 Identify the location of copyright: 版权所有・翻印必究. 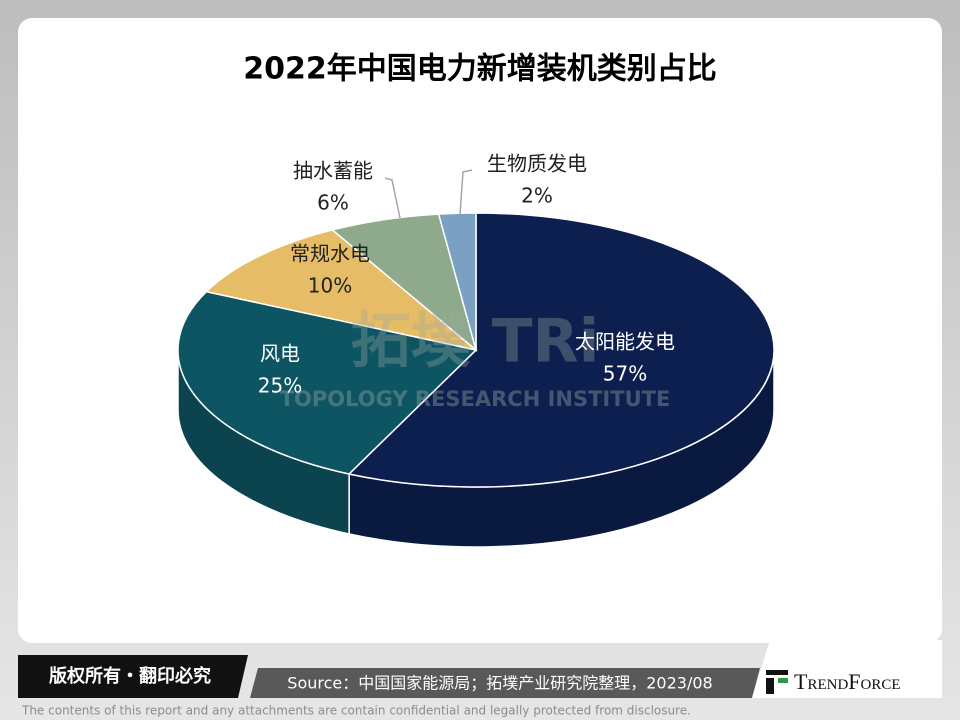
(130, 676).